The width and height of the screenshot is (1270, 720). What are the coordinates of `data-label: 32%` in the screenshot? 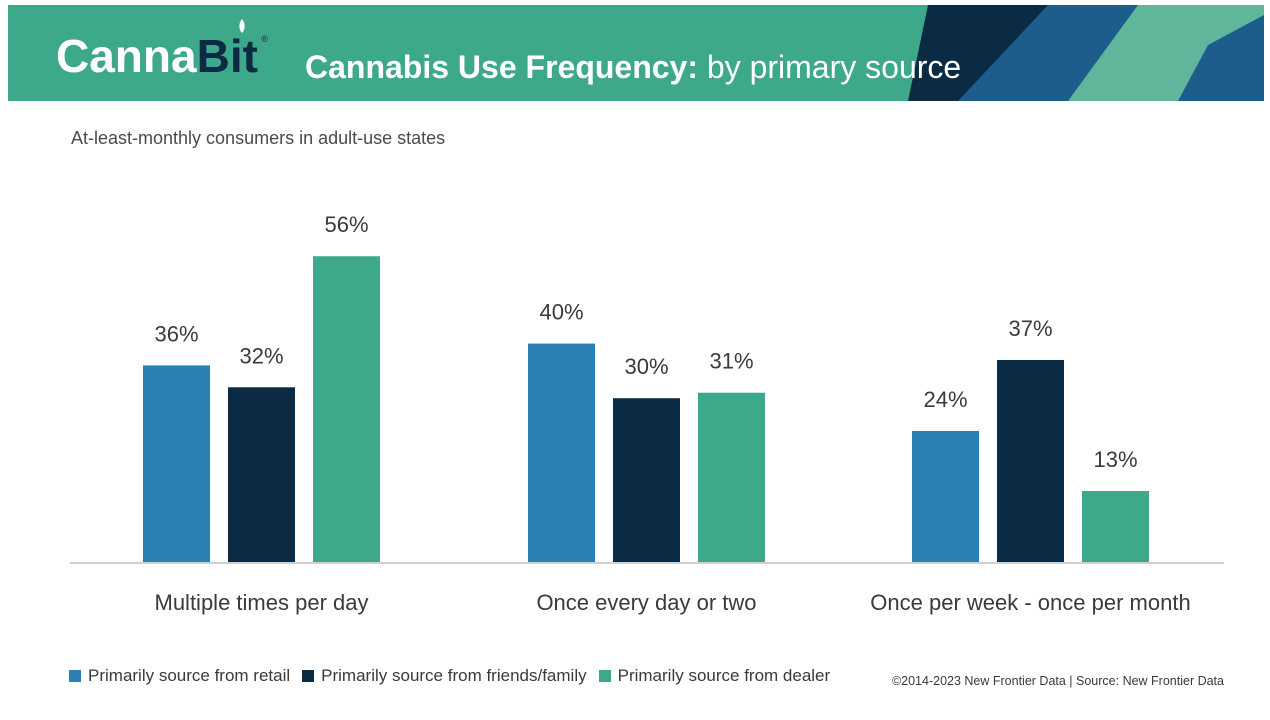 It's located at (261, 355).